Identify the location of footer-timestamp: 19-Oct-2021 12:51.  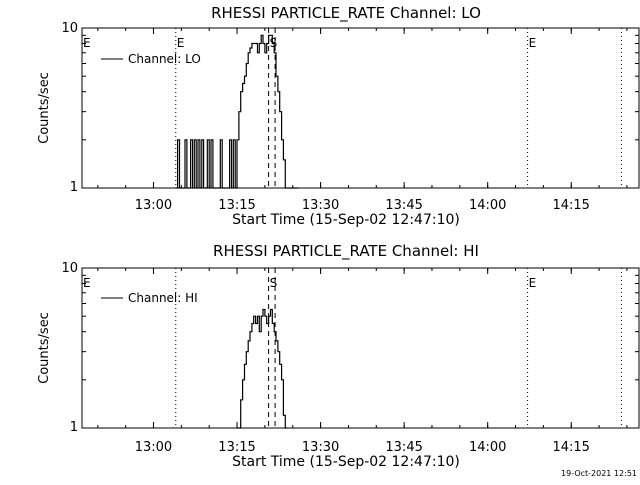
(599, 473).